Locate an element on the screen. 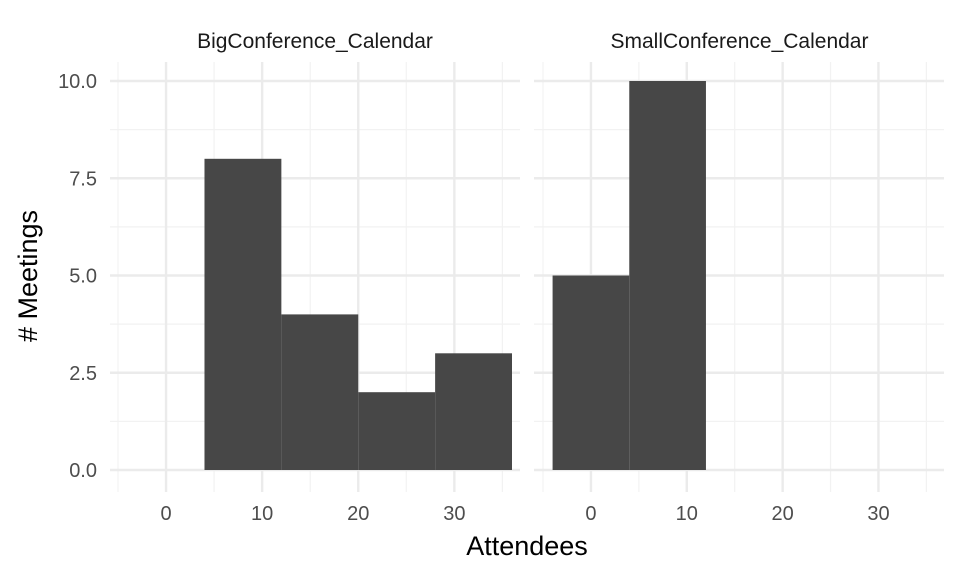  y-tick-label: 0.0 is located at coordinates (83, 471).